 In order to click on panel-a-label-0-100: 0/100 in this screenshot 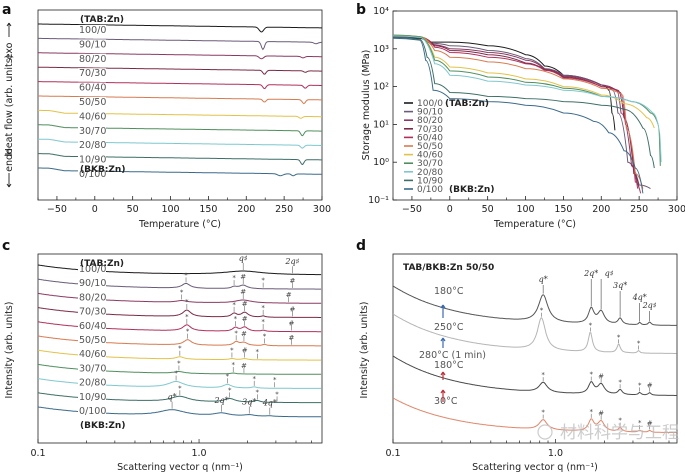, I will do `click(92, 174)`.